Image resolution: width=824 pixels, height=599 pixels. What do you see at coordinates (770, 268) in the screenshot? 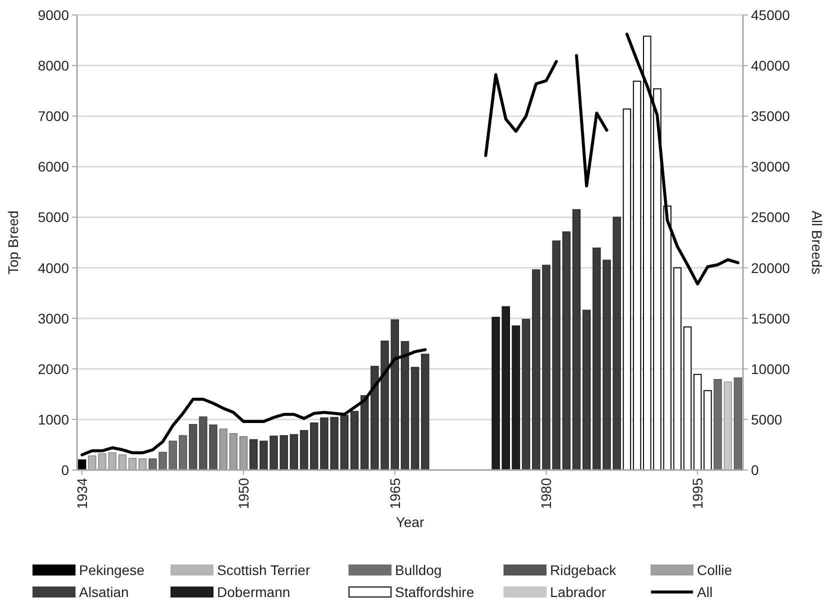
I see `y2-tick-label: 20000` at bounding box center [770, 268].